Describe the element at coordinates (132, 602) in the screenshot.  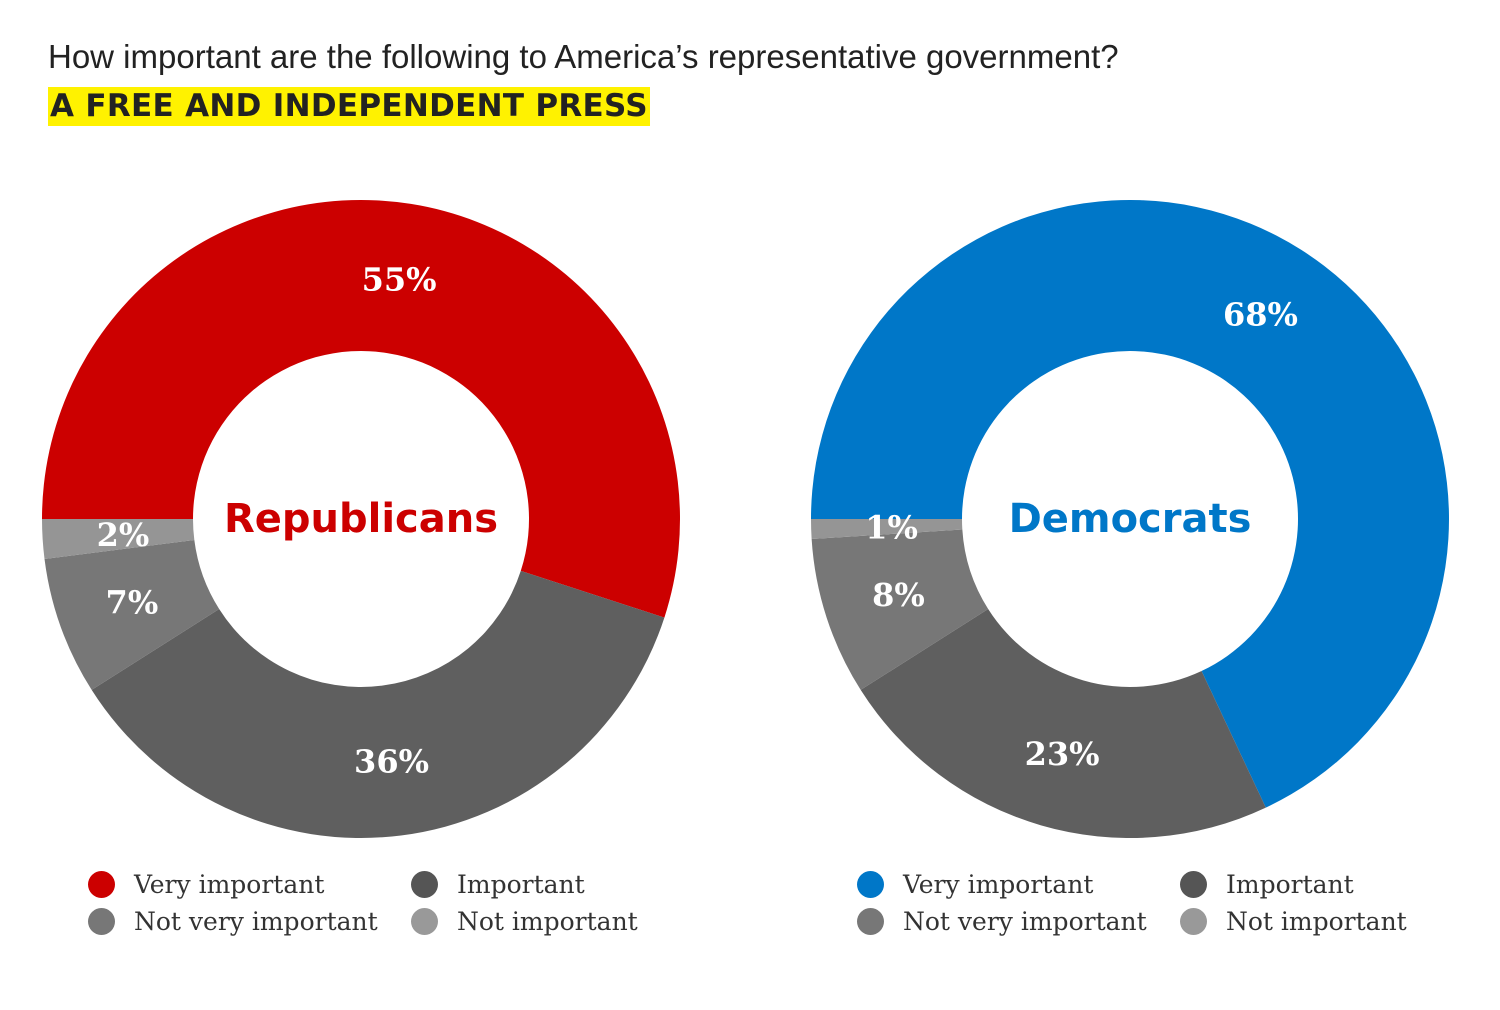
I see `data-label: 7%` at that location.